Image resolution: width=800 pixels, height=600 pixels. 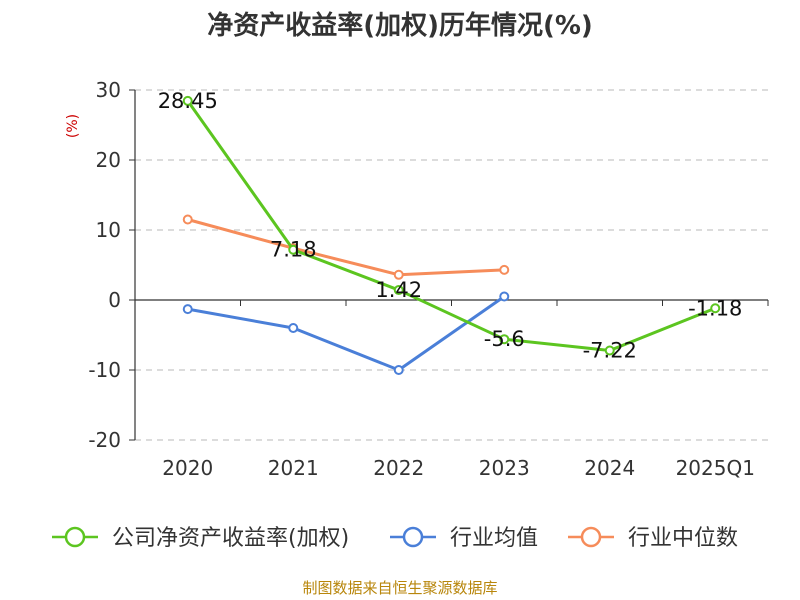 What do you see at coordinates (108, 230) in the screenshot?
I see `y-tick-label: 10` at bounding box center [108, 230].